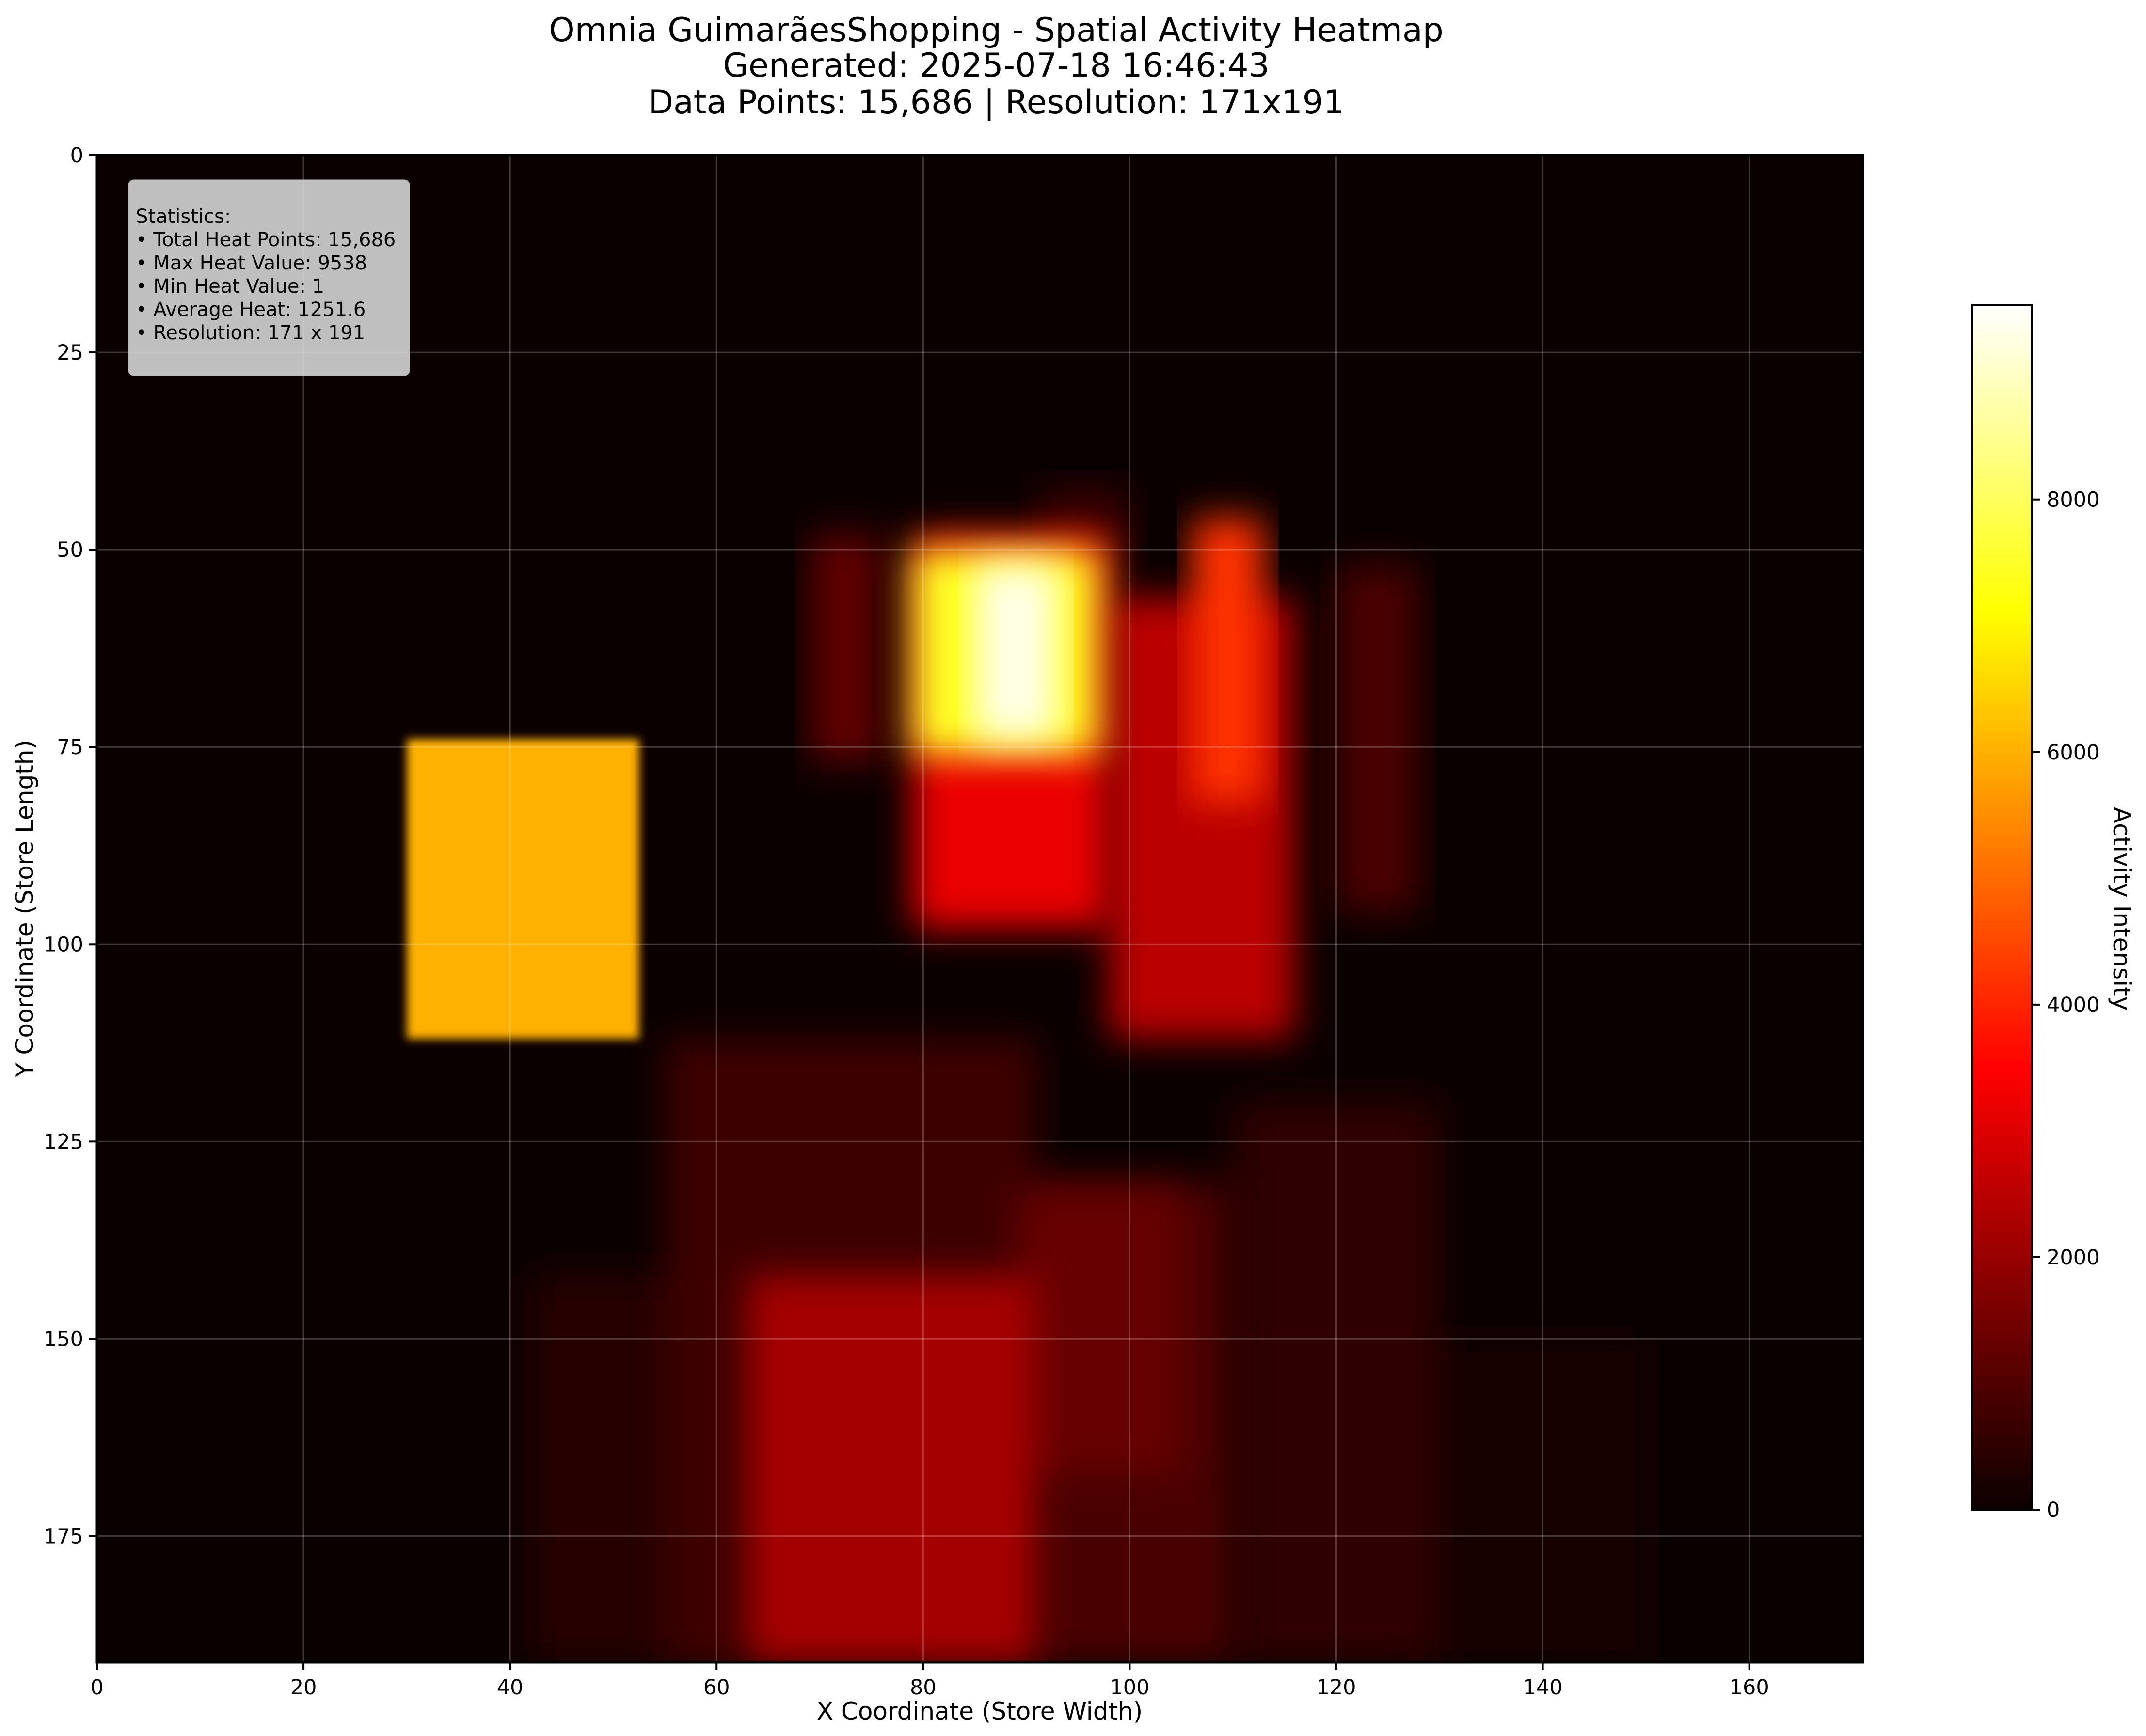 The image size is (2146, 1736). Describe the element at coordinates (252, 263) in the screenshot. I see `statistics-line: • Max Heat Value: 9538` at that location.